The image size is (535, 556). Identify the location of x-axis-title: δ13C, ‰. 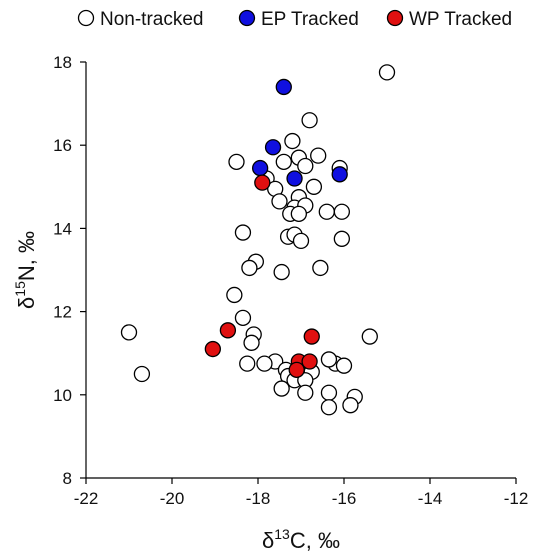
(301, 539).